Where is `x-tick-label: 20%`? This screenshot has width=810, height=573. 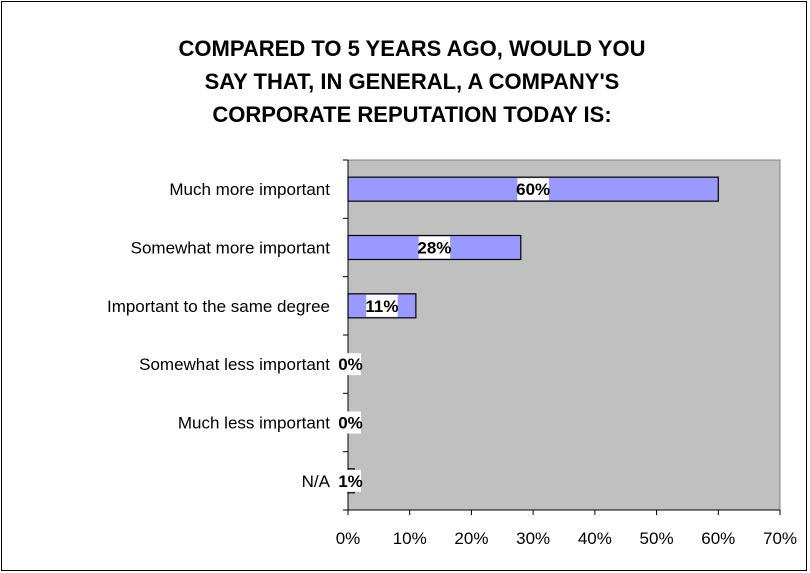 x-tick-label: 20% is located at coordinates (471, 538).